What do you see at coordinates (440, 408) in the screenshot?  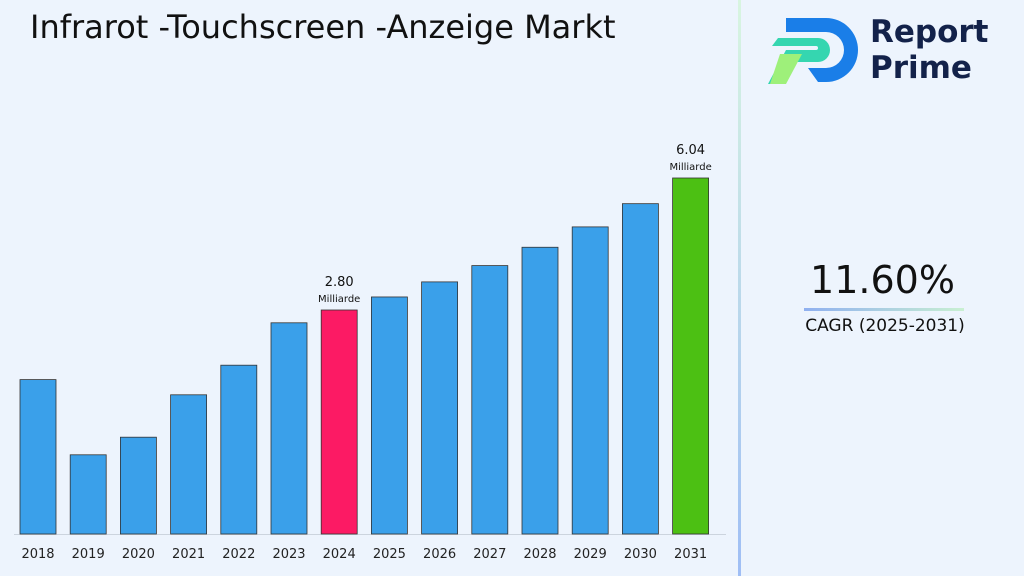 I see `bar-2026` at bounding box center [440, 408].